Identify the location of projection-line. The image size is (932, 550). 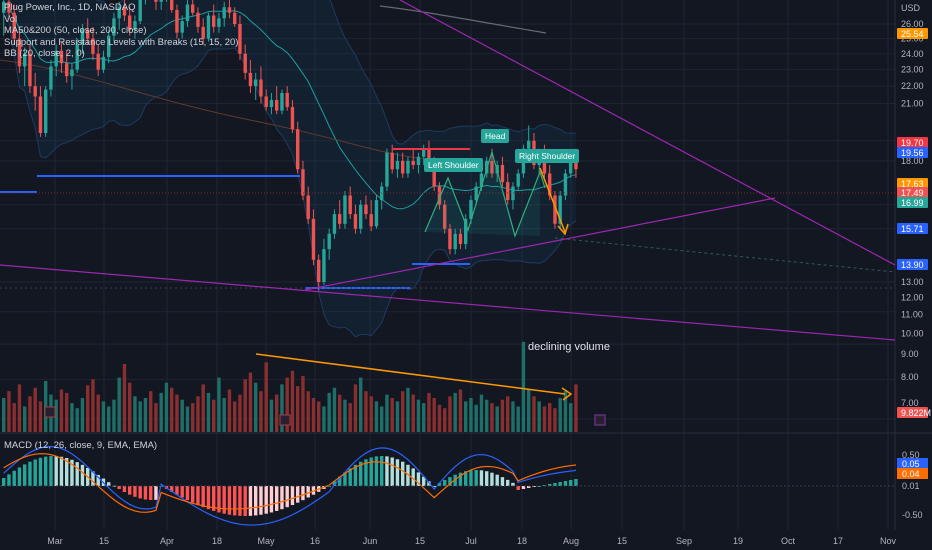
(725, 255).